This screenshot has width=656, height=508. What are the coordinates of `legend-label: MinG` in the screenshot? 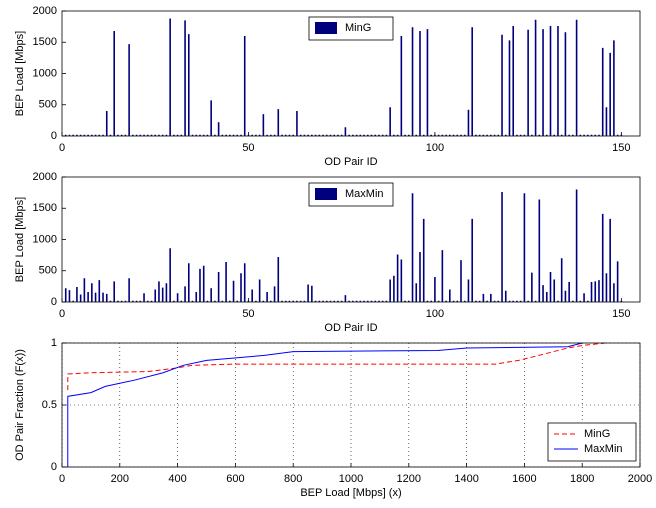 It's located at (358, 28).